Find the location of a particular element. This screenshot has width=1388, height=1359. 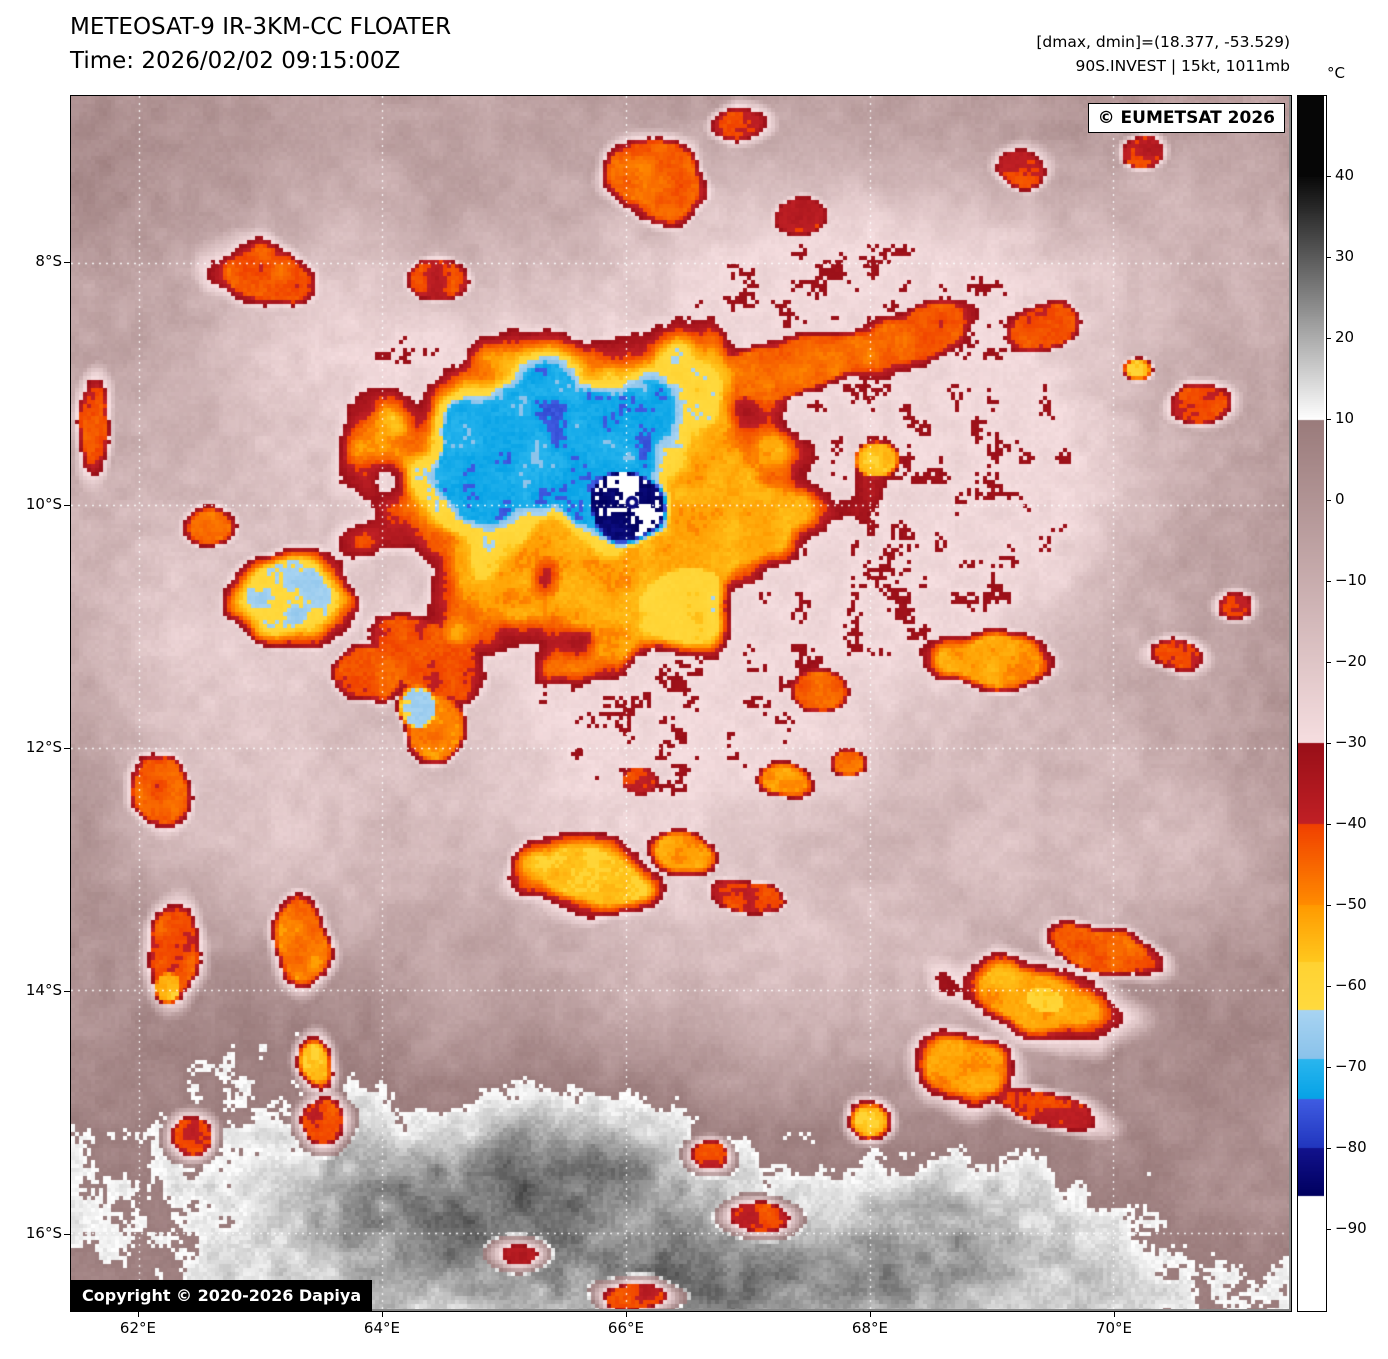

colorbar-tick-label: −30 is located at coordinates (1351, 742).